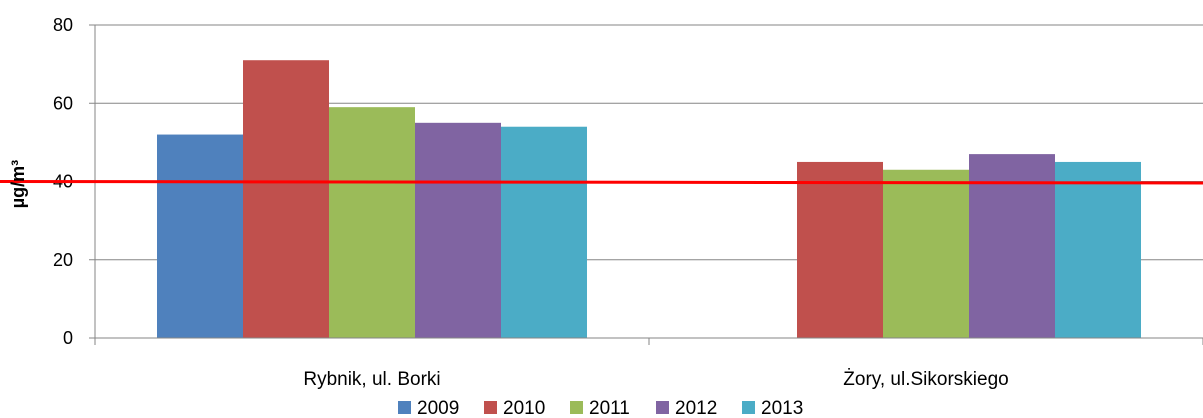 Image resolution: width=1203 pixels, height=418 pixels. What do you see at coordinates (18, 184) in the screenshot?
I see `y-axis-title: µg/m³` at bounding box center [18, 184].